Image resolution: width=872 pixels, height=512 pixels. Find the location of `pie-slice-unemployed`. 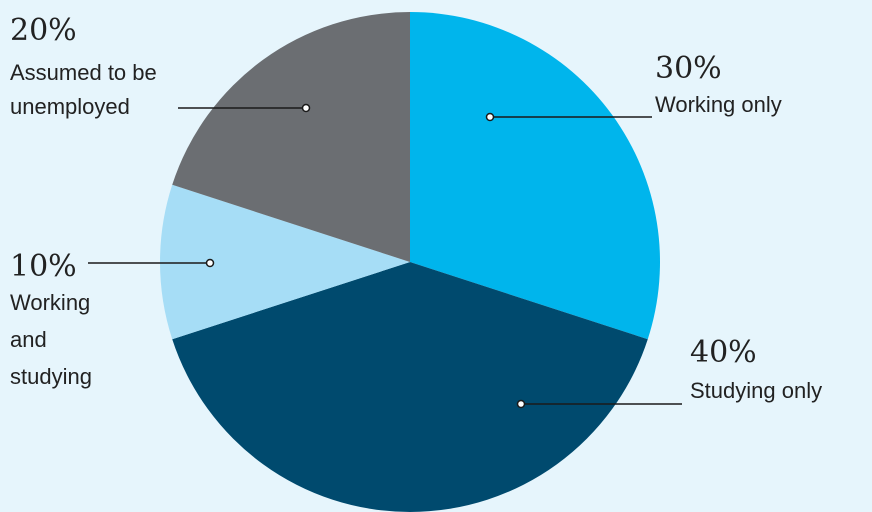

pie-slice-unemployed is located at coordinates (291, 137).